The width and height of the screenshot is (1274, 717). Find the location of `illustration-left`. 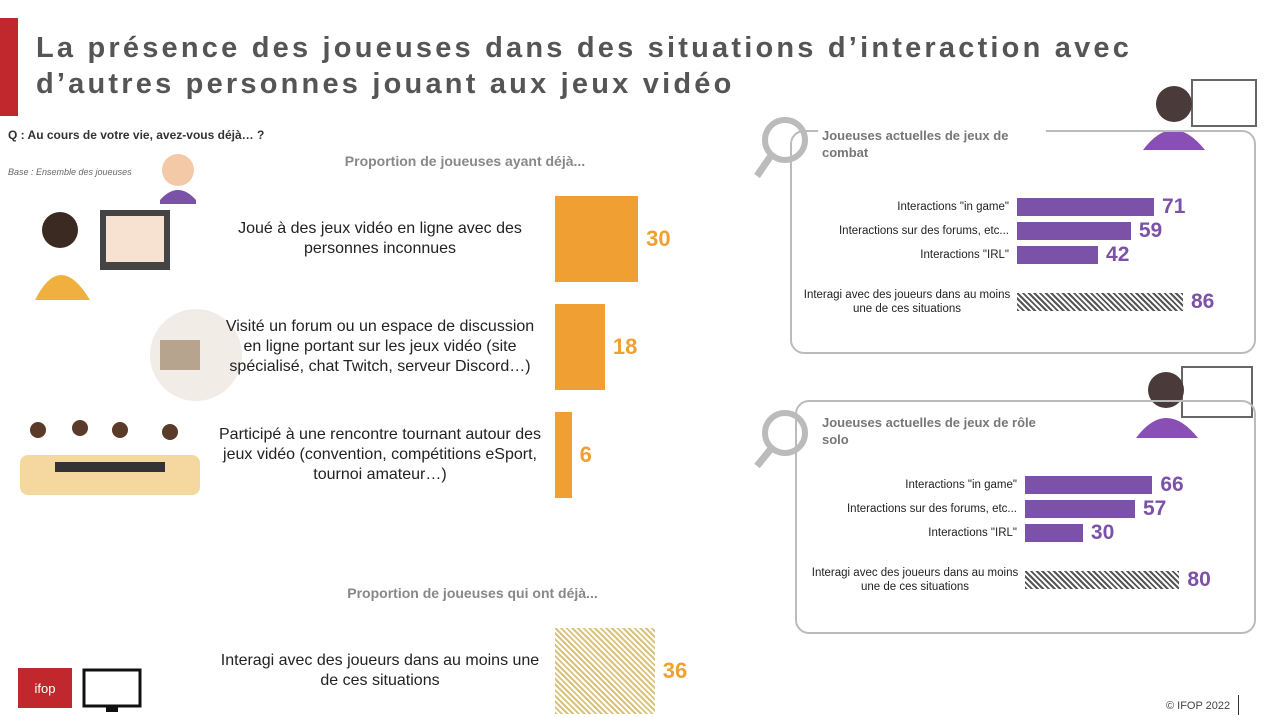

illustration-left is located at coordinates (131, 324).